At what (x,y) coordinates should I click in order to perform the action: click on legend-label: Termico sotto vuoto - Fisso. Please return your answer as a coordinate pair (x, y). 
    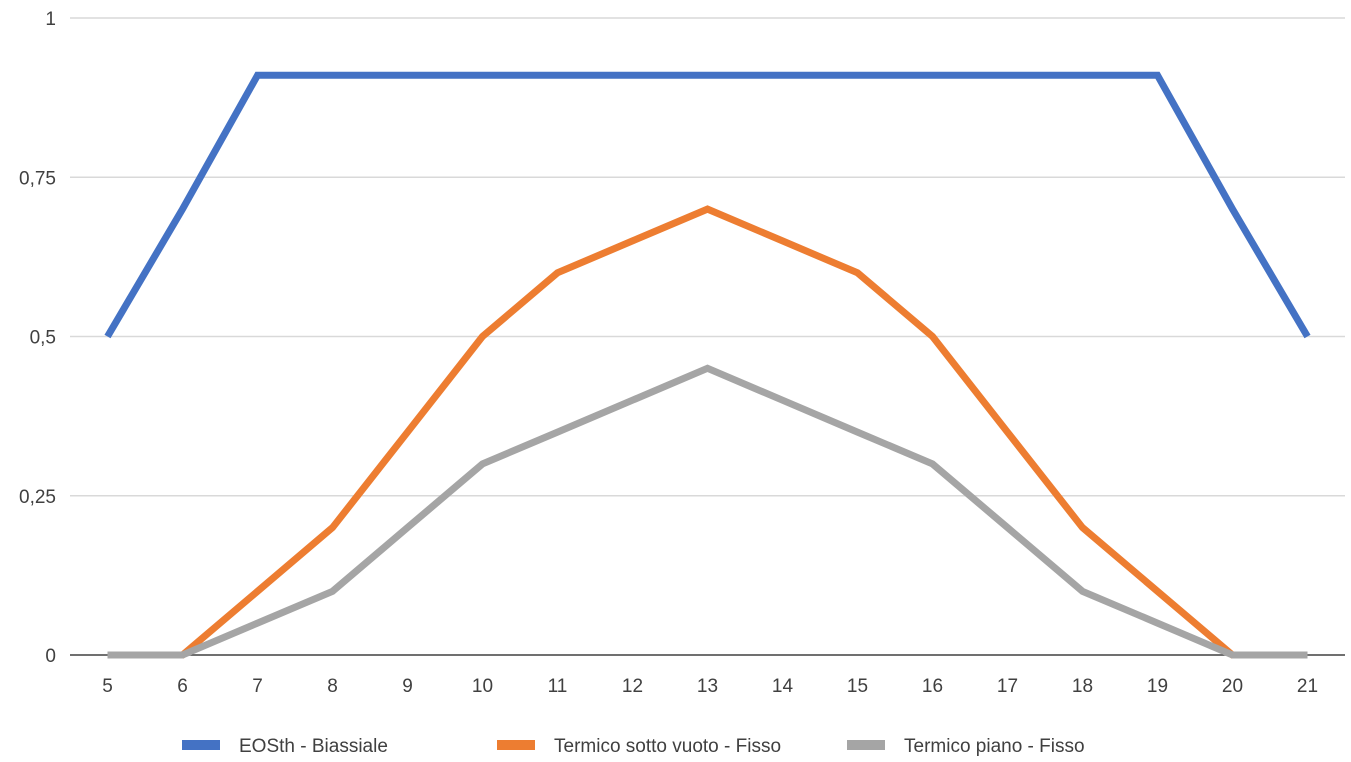
    Looking at the image, I should click on (667, 746).